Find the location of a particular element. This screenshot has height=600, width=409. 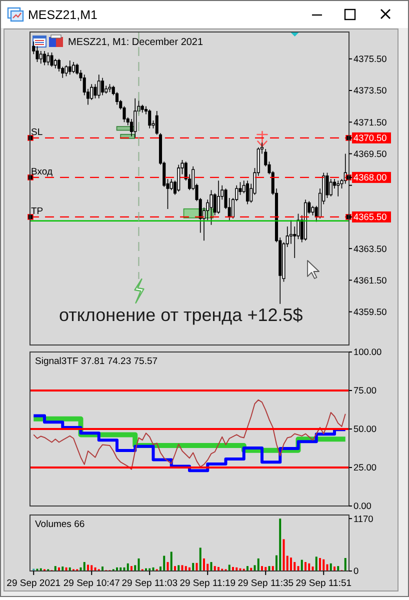

x-tick-label: 29 Sep 2021 is located at coordinates (33, 583).